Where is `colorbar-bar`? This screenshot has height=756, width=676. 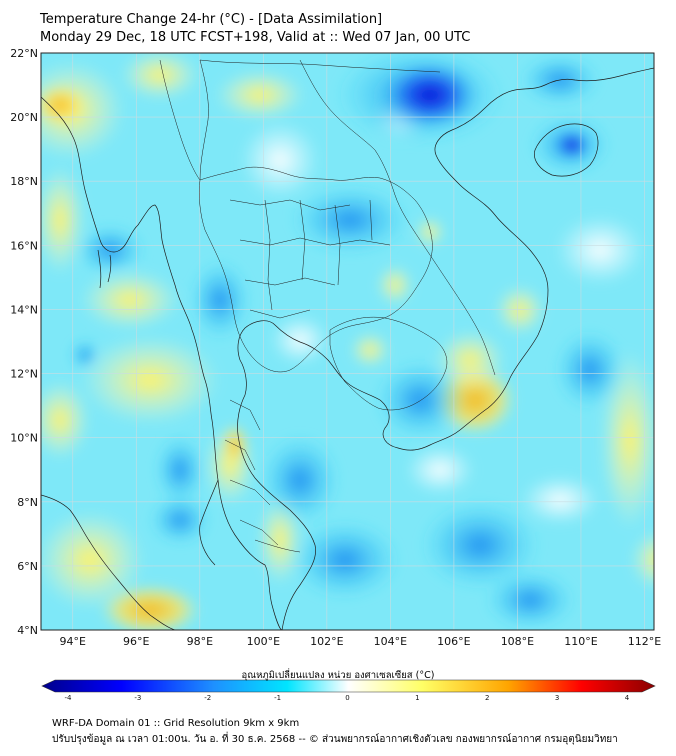 colorbar-bar is located at coordinates (348, 686).